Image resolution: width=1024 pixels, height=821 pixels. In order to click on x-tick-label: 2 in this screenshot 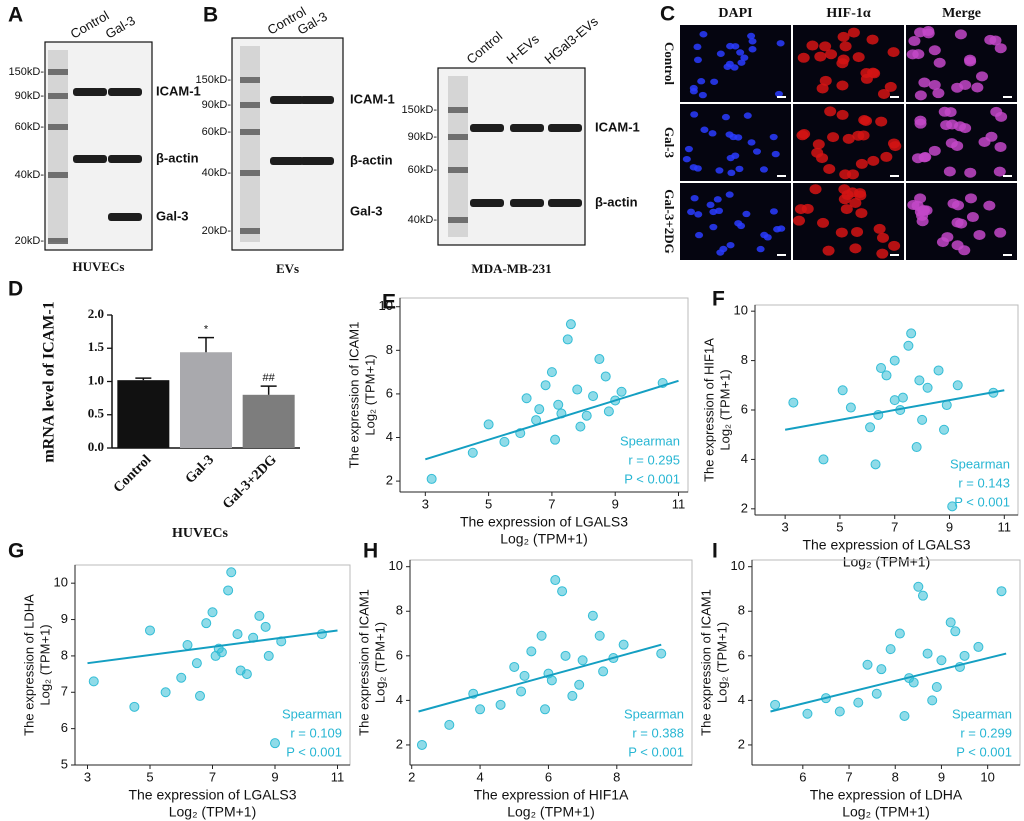, I will do `click(411, 776)`.